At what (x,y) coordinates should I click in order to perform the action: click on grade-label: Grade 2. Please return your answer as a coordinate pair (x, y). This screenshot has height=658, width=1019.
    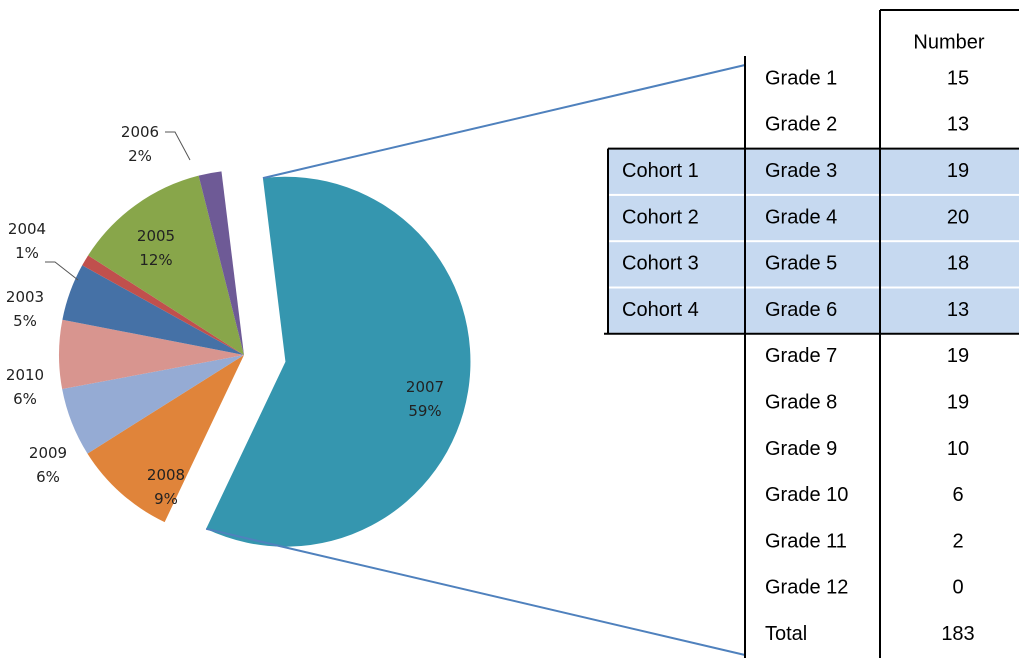
    Looking at the image, I should click on (801, 125).